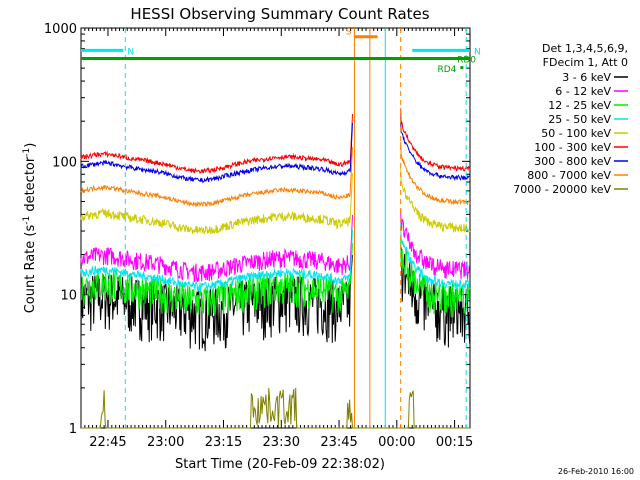 This screenshot has width=640, height=480. What do you see at coordinates (576, 133) in the screenshot?
I see `legend-label: 50 - 100 keV` at bounding box center [576, 133].